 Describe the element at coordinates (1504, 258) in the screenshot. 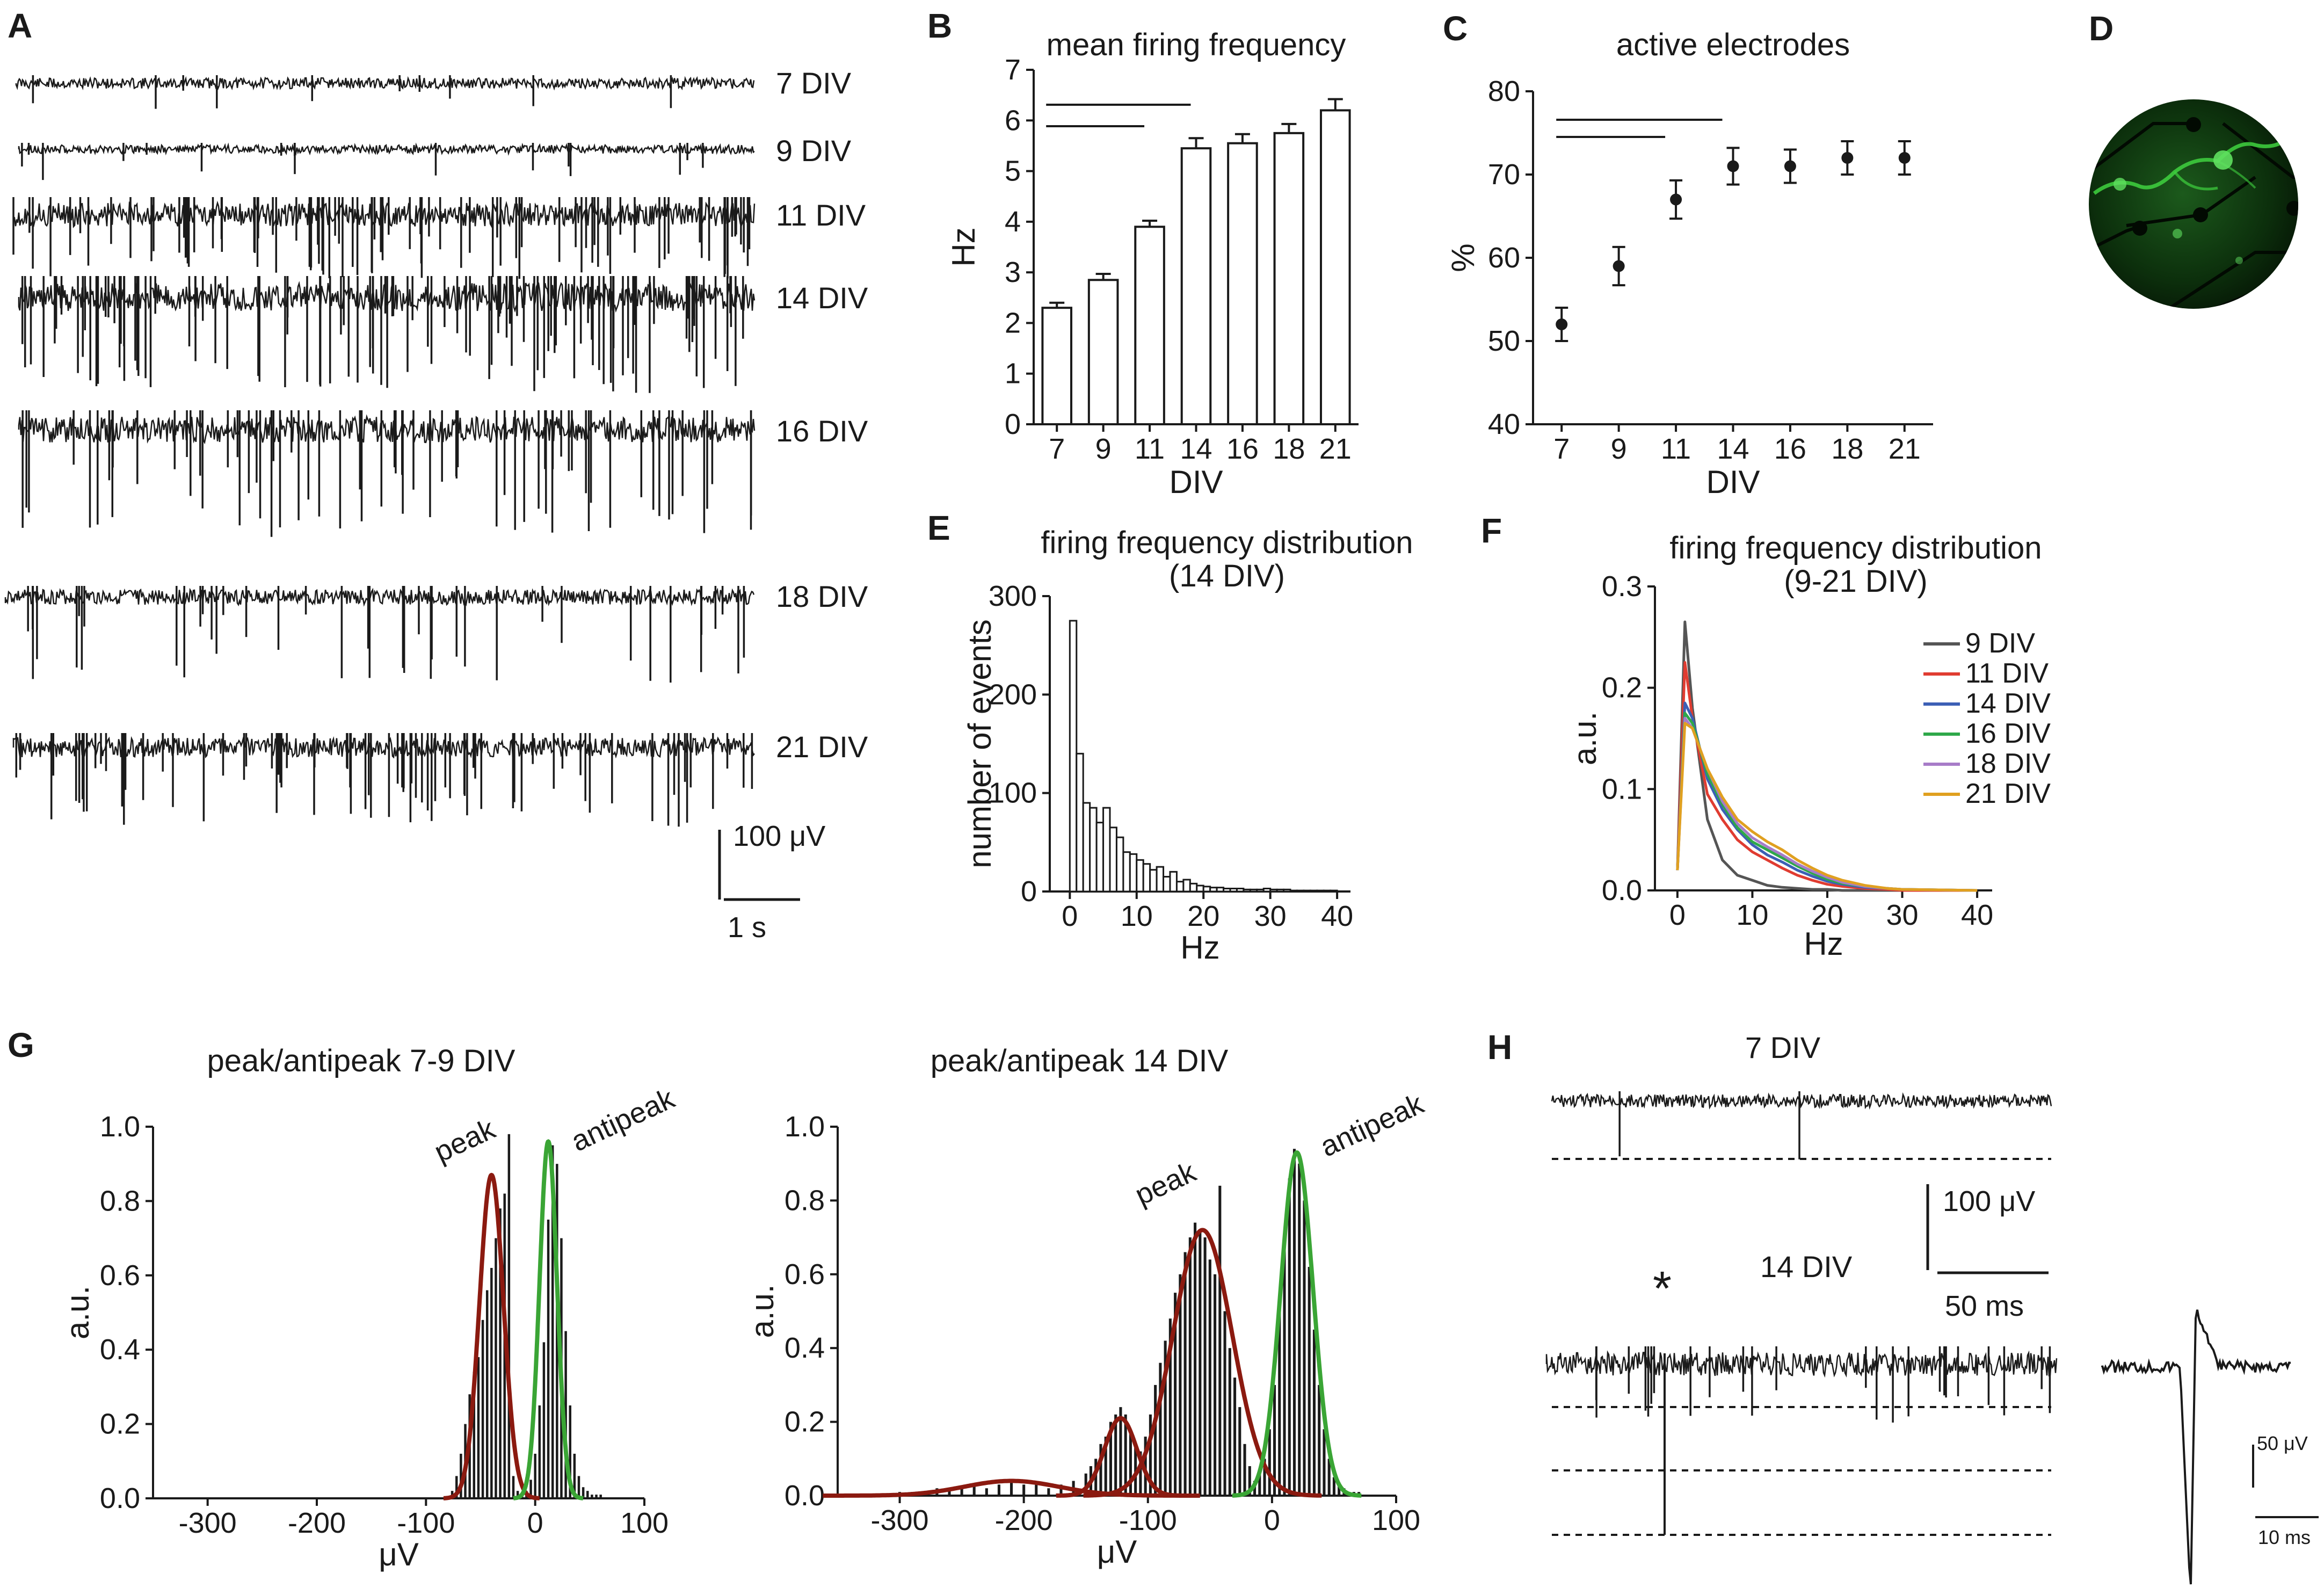

I see `y-tick-label: 60` at that location.